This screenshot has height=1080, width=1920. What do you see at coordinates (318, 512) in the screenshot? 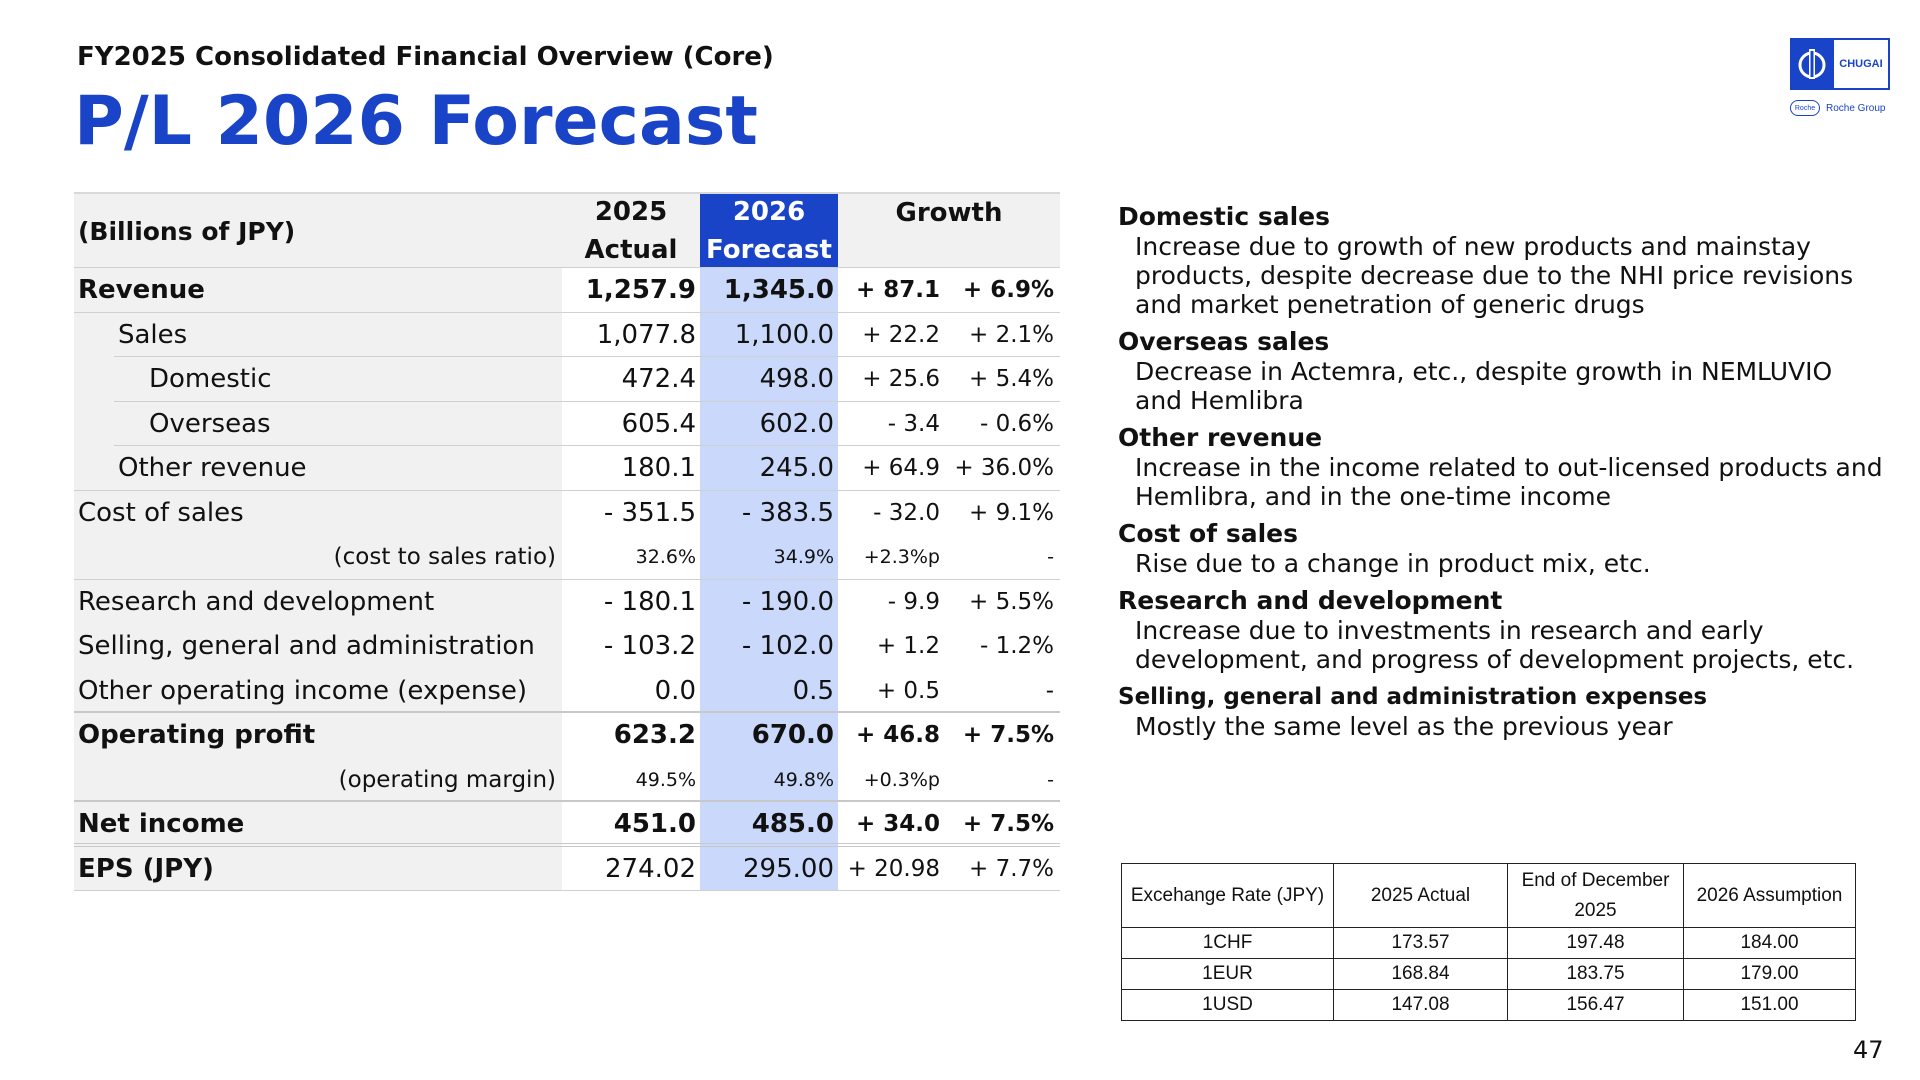
I see `row-label: Cost of sales` at bounding box center [318, 512].